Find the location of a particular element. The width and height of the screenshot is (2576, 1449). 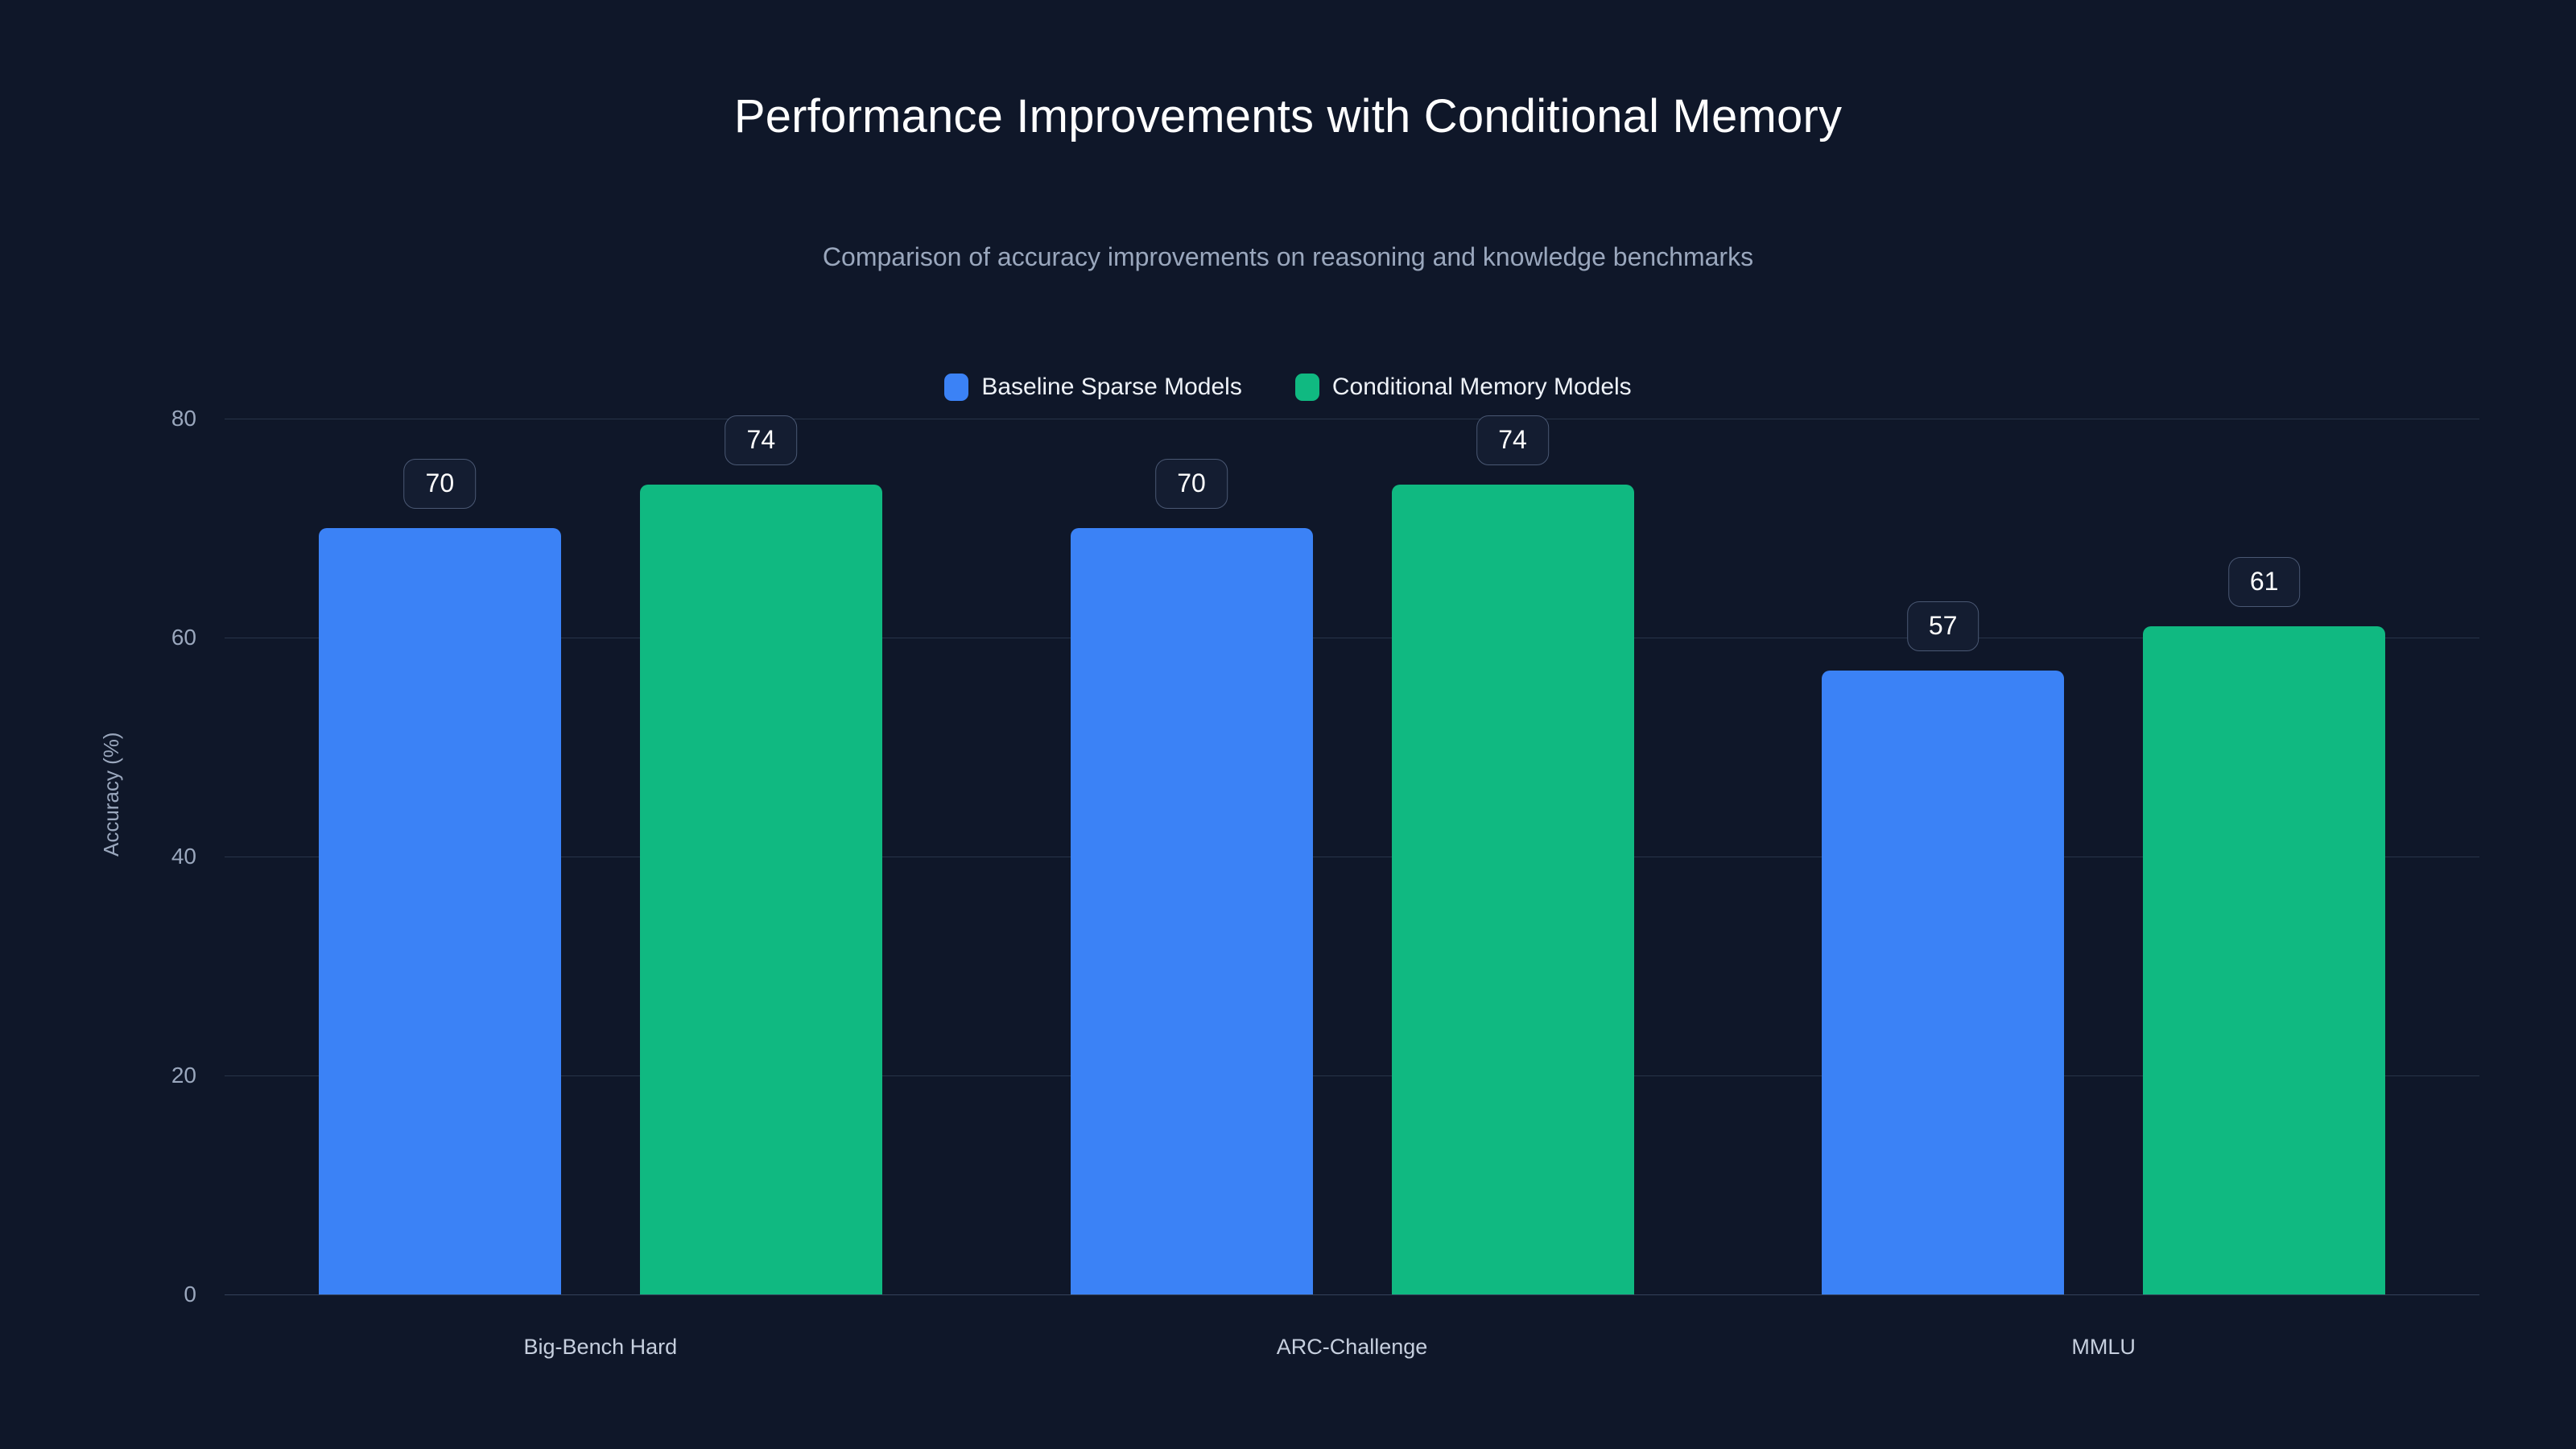

legend-item-label: Conditional Memory Models is located at coordinates (1481, 387).